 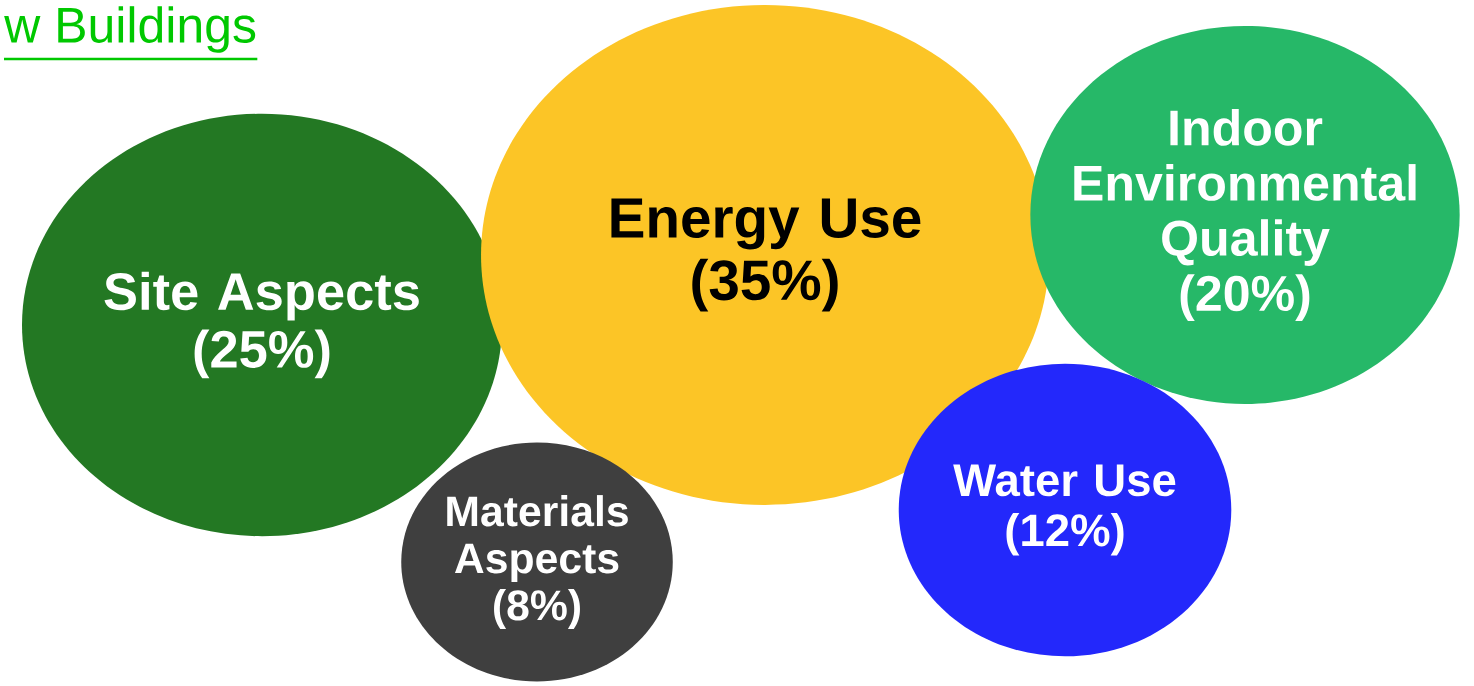 What do you see at coordinates (262, 354) in the screenshot?
I see `data-label: (25%)` at bounding box center [262, 354].